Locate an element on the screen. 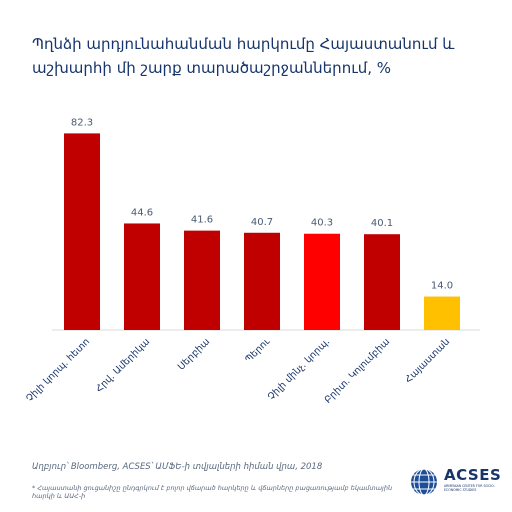  category-label: Հայաստան is located at coordinates (427, 360).